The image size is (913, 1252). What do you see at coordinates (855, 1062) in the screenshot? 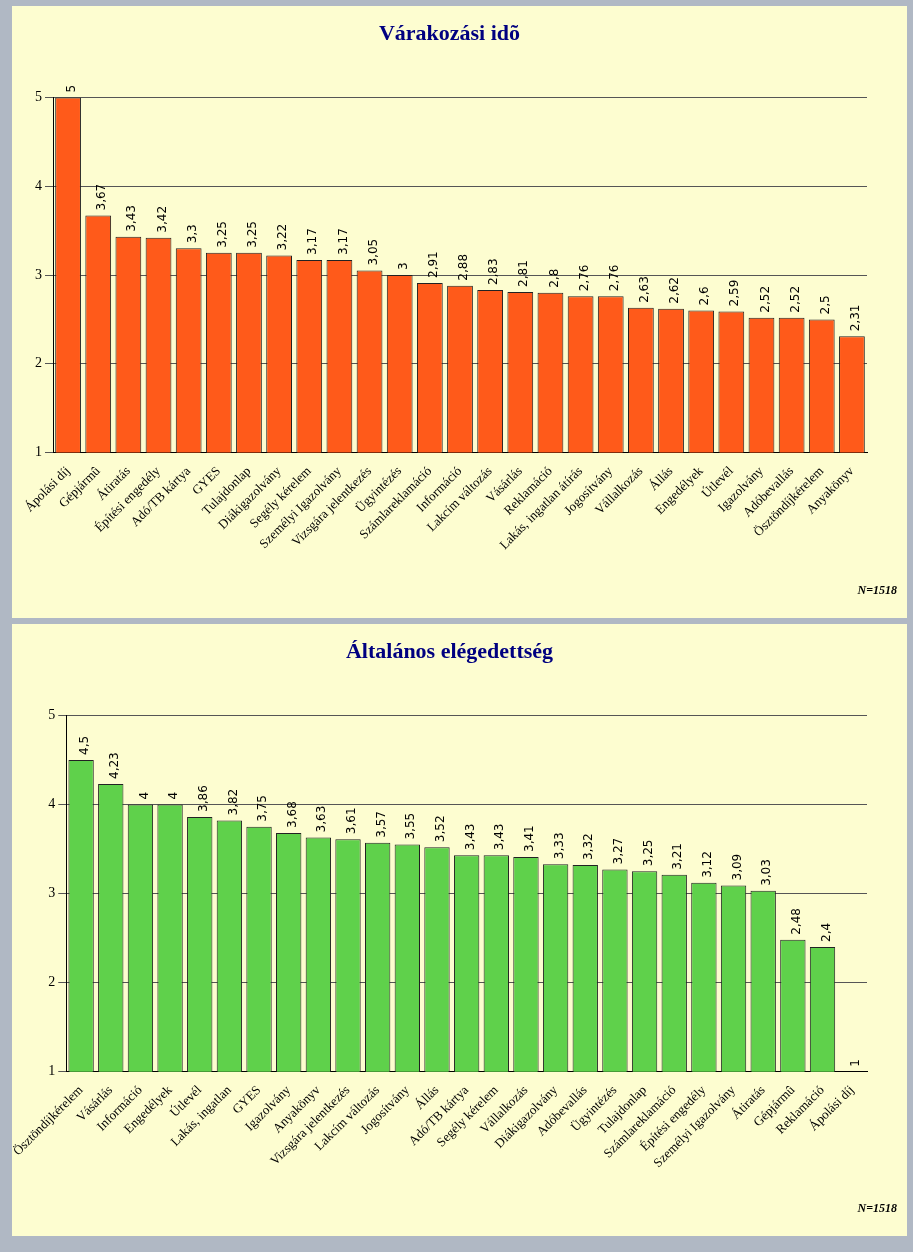
I see `data-label: 1` at bounding box center [855, 1062].